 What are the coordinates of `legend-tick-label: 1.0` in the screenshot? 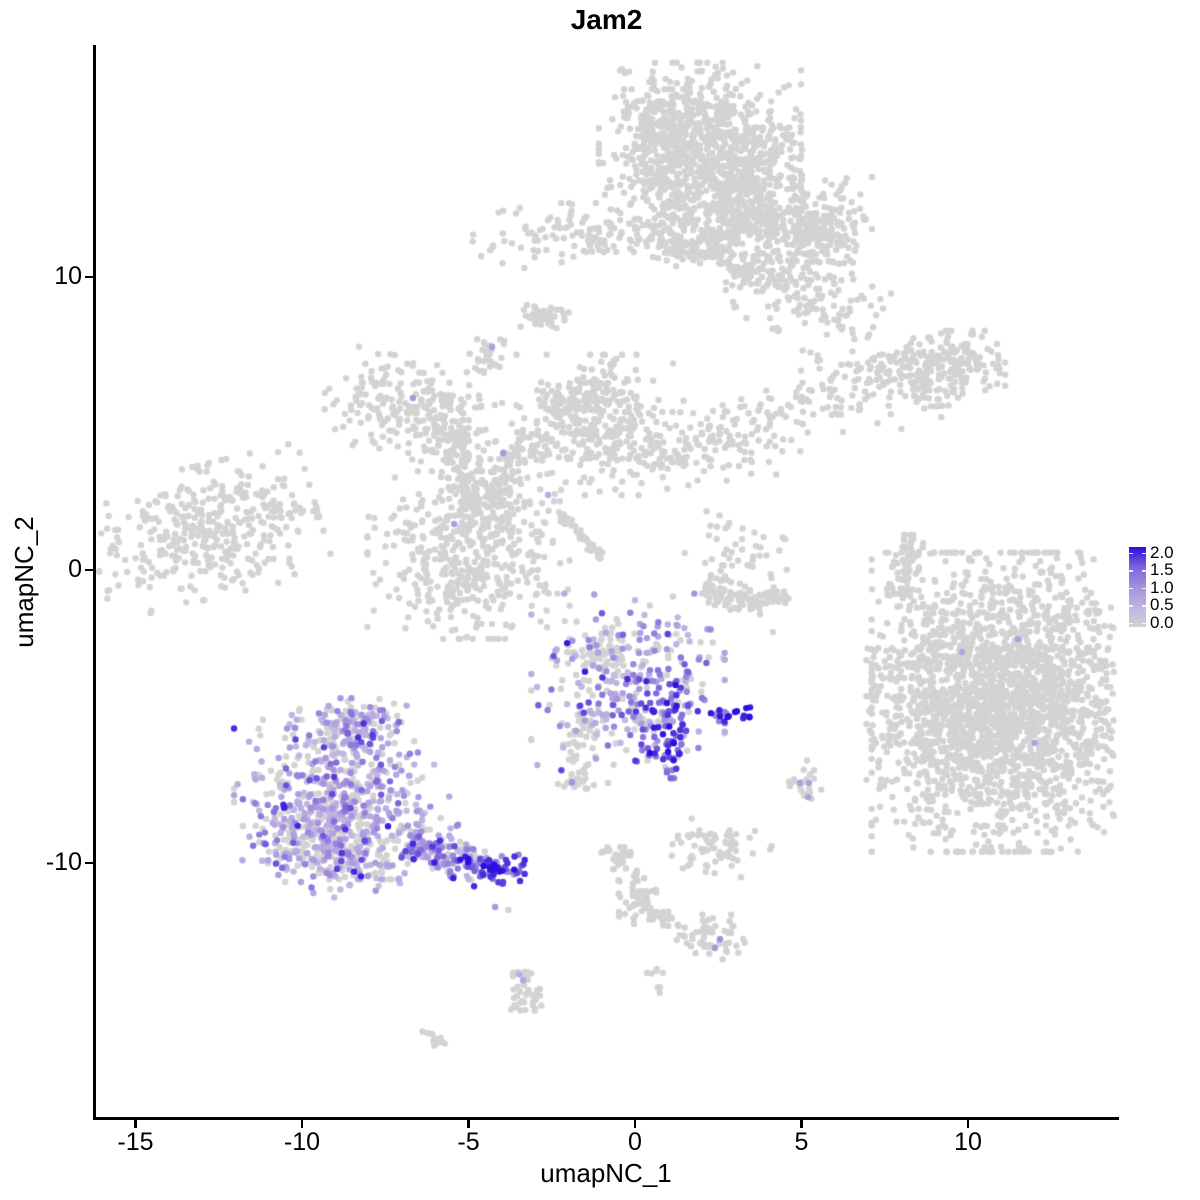 It's located at (1162, 587).